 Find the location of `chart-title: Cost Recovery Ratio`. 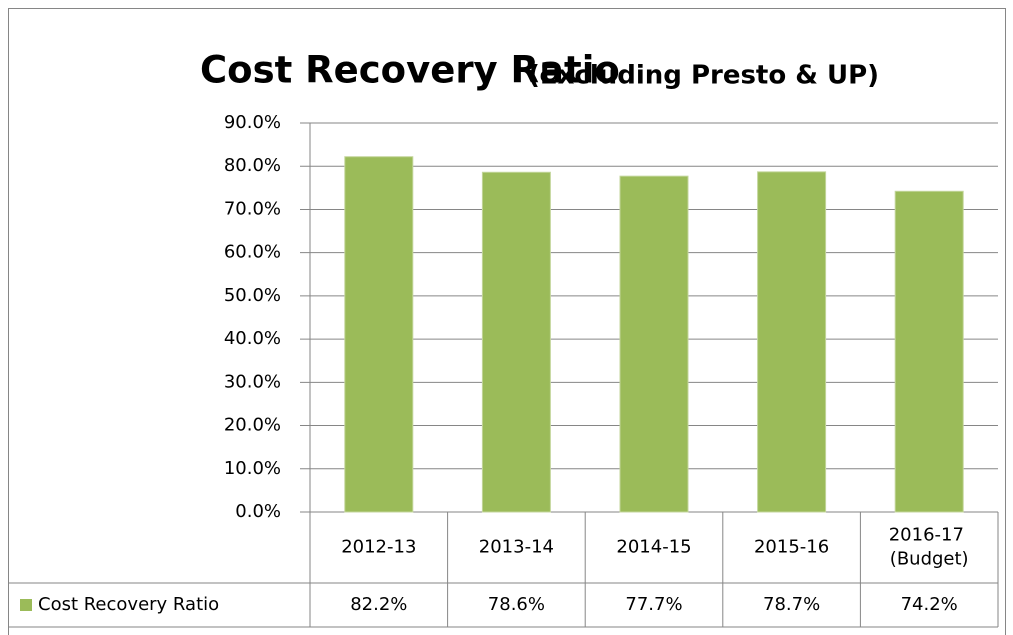

chart-title: Cost Recovery Ratio is located at coordinates (410, 70).